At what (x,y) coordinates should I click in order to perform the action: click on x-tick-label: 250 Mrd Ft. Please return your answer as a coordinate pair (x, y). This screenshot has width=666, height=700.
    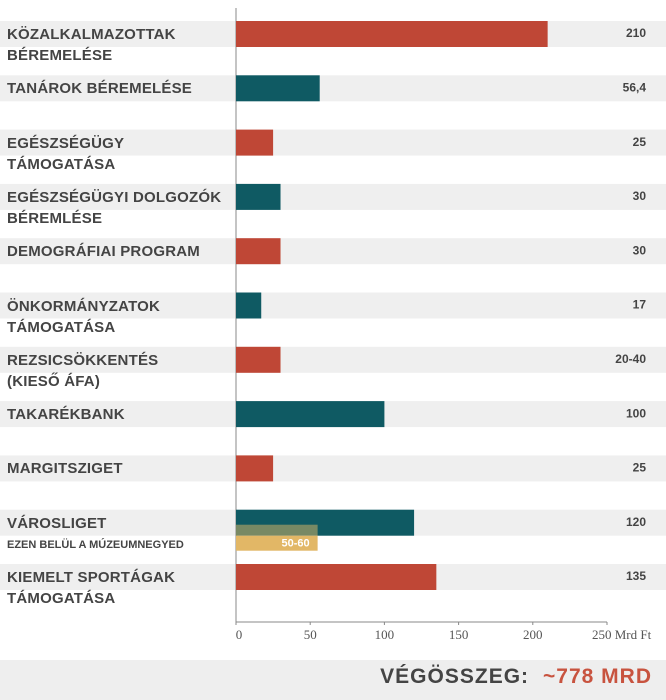
    Looking at the image, I should click on (622, 634).